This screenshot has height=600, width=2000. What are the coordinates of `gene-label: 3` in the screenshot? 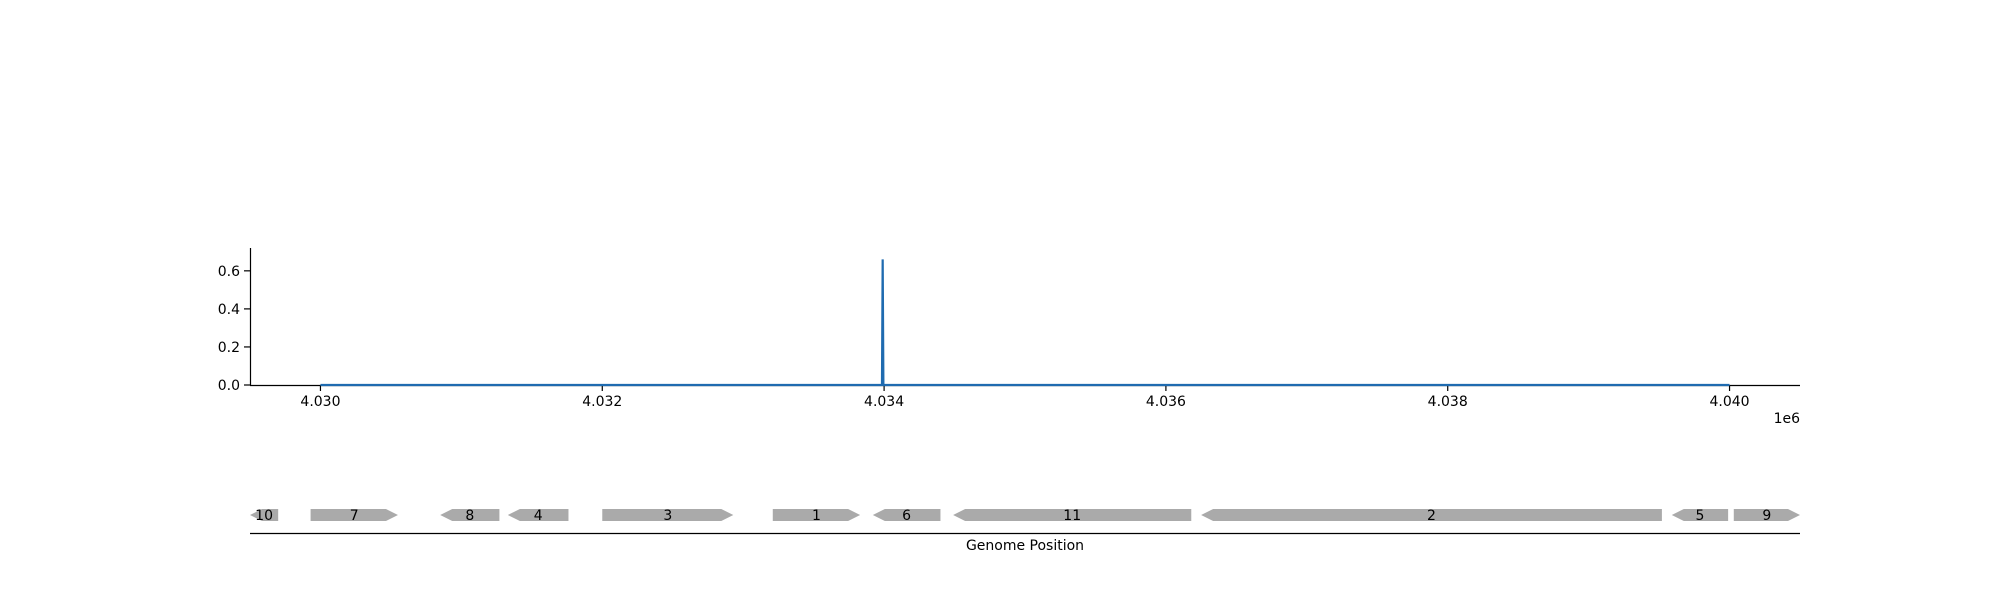 It's located at (667, 516).